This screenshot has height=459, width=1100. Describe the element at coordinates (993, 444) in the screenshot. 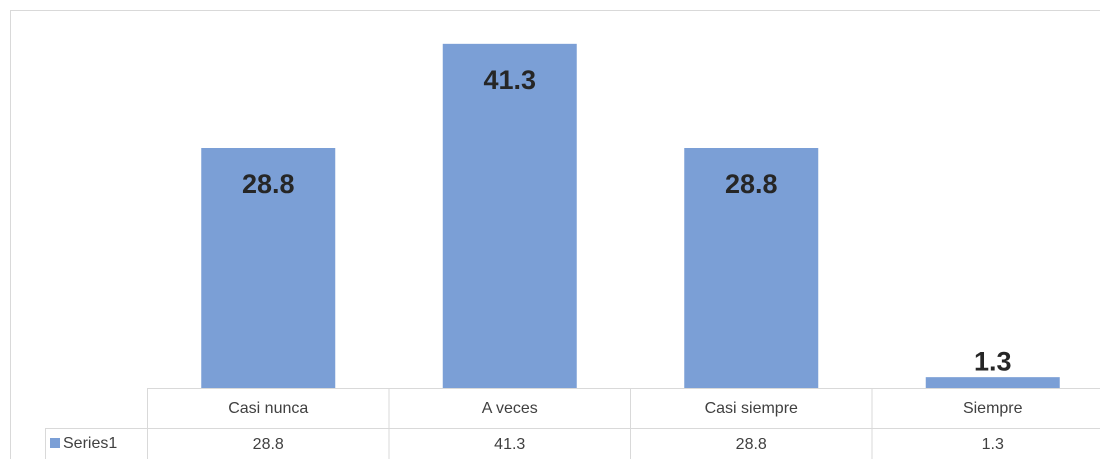

I see `table-value: 1.3` at that location.